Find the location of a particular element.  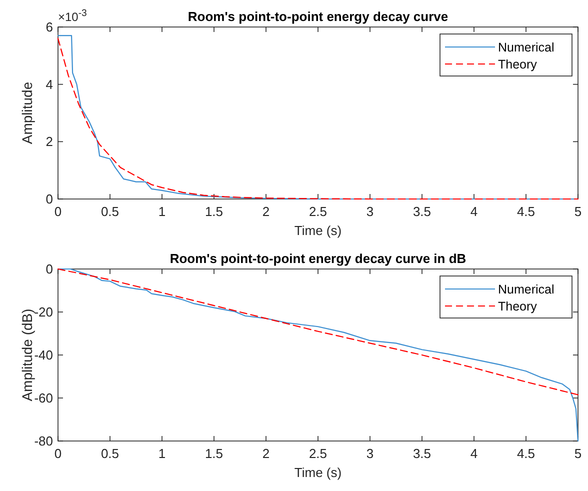

y-tick-label: 4 is located at coordinates (49, 84).